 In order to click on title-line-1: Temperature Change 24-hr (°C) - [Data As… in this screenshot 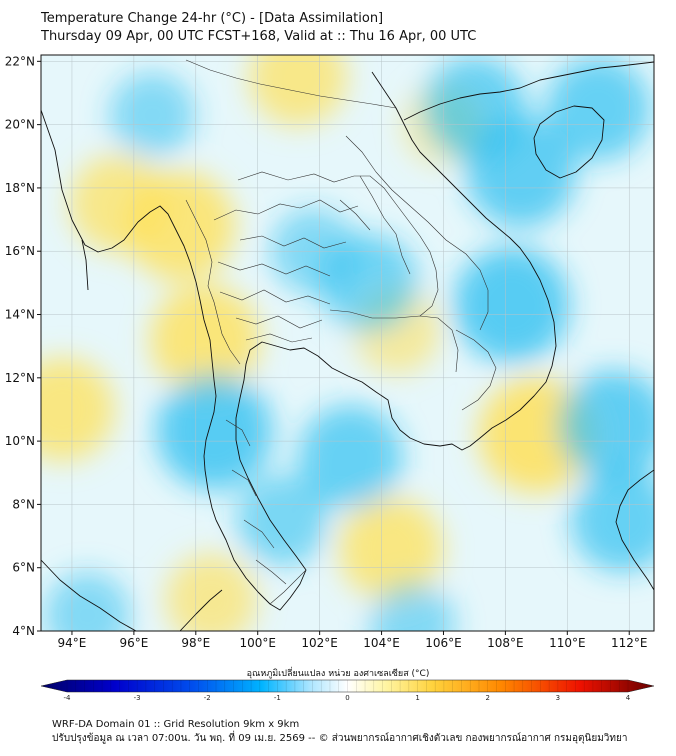, I will do `click(212, 18)`.